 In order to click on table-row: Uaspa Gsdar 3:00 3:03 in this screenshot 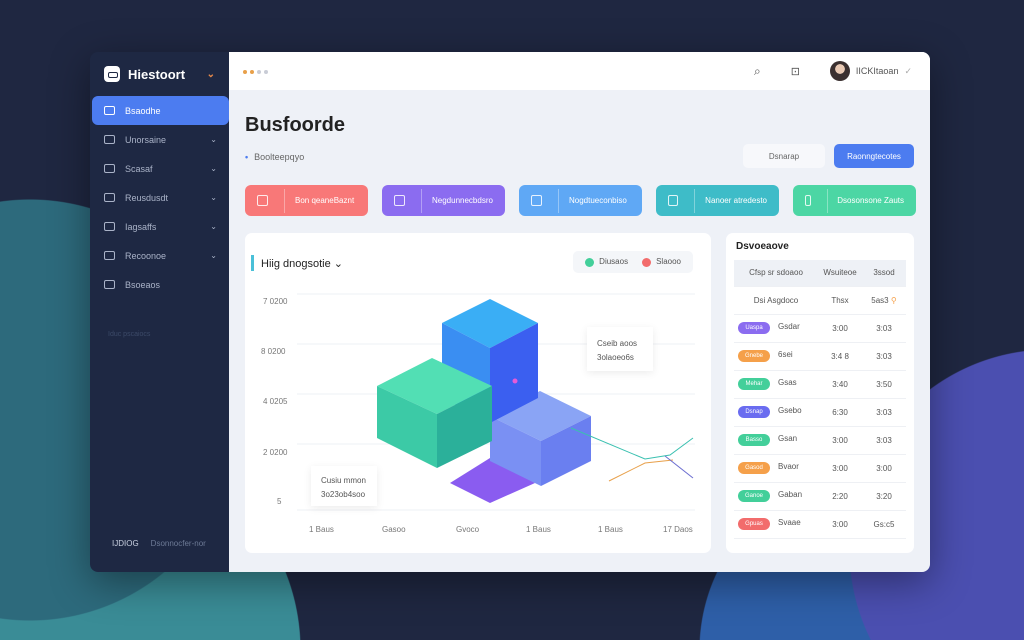, I will do `click(820, 328)`.